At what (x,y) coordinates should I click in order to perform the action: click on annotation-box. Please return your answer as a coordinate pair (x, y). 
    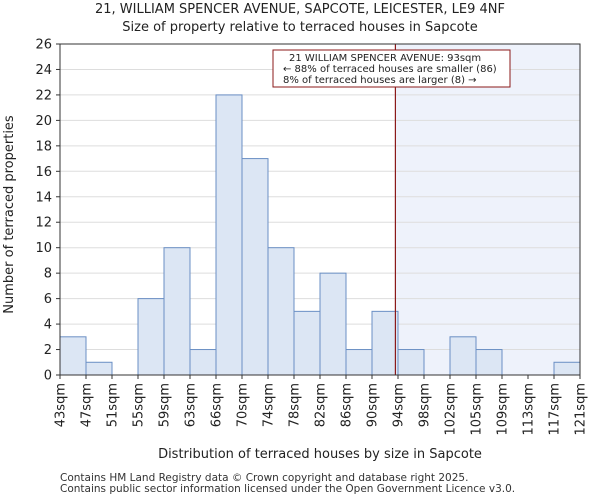
    Looking at the image, I should click on (391, 68).